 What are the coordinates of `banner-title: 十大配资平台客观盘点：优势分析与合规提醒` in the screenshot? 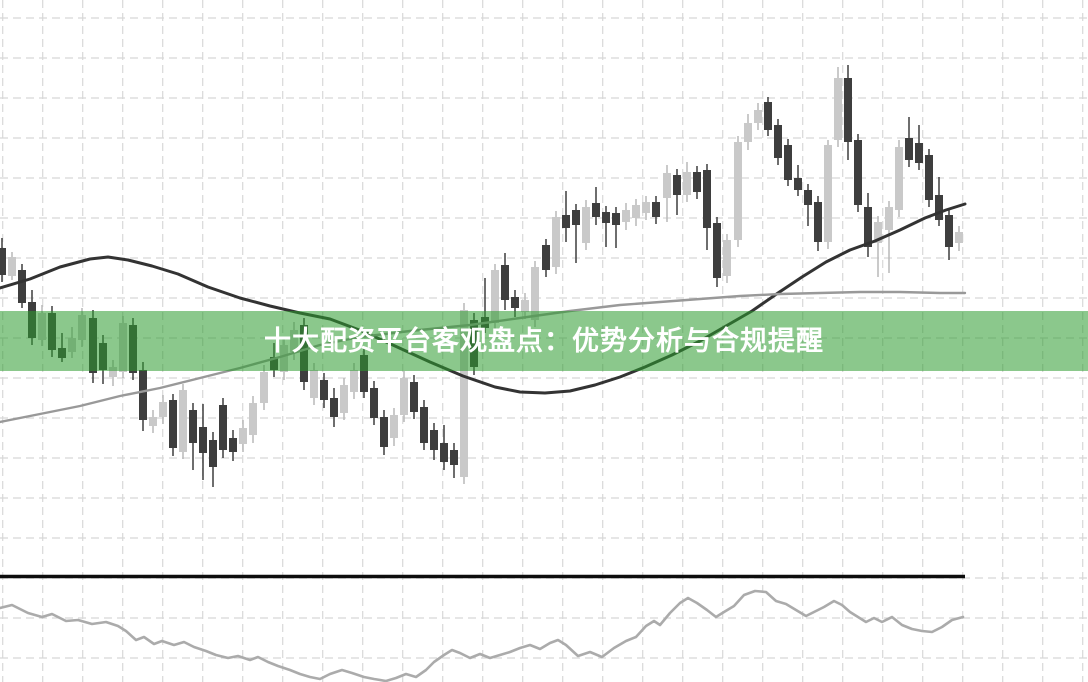 It's located at (544, 341).